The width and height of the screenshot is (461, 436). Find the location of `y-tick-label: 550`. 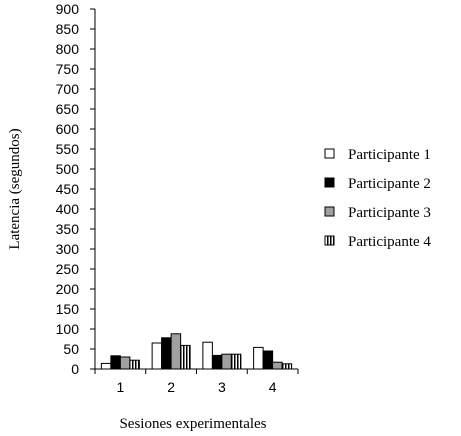

y-tick-label: 550 is located at coordinates (68, 149).